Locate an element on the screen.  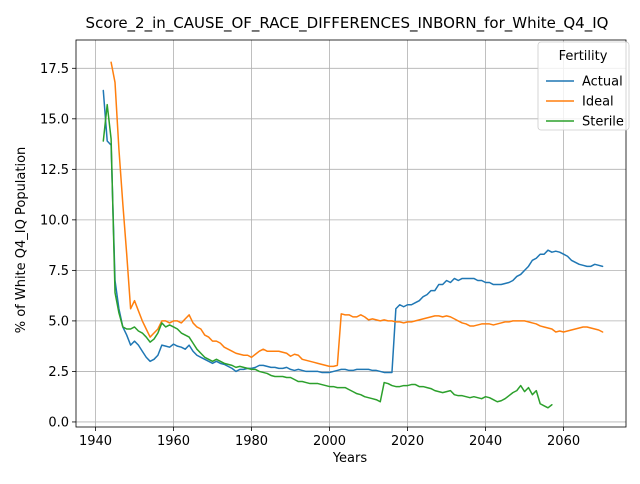
y-axis-label: % of White Q4_IQ Population is located at coordinates (21, 240).